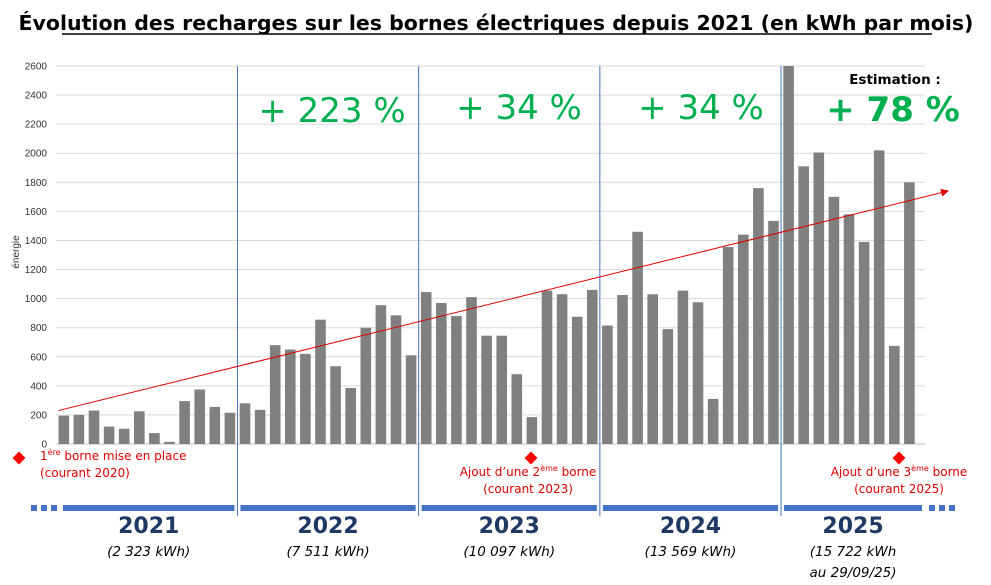 The width and height of the screenshot is (991, 585). Describe the element at coordinates (528, 471) in the screenshot. I see `event-label-line1: Ajout d’une 2ème borne` at that location.